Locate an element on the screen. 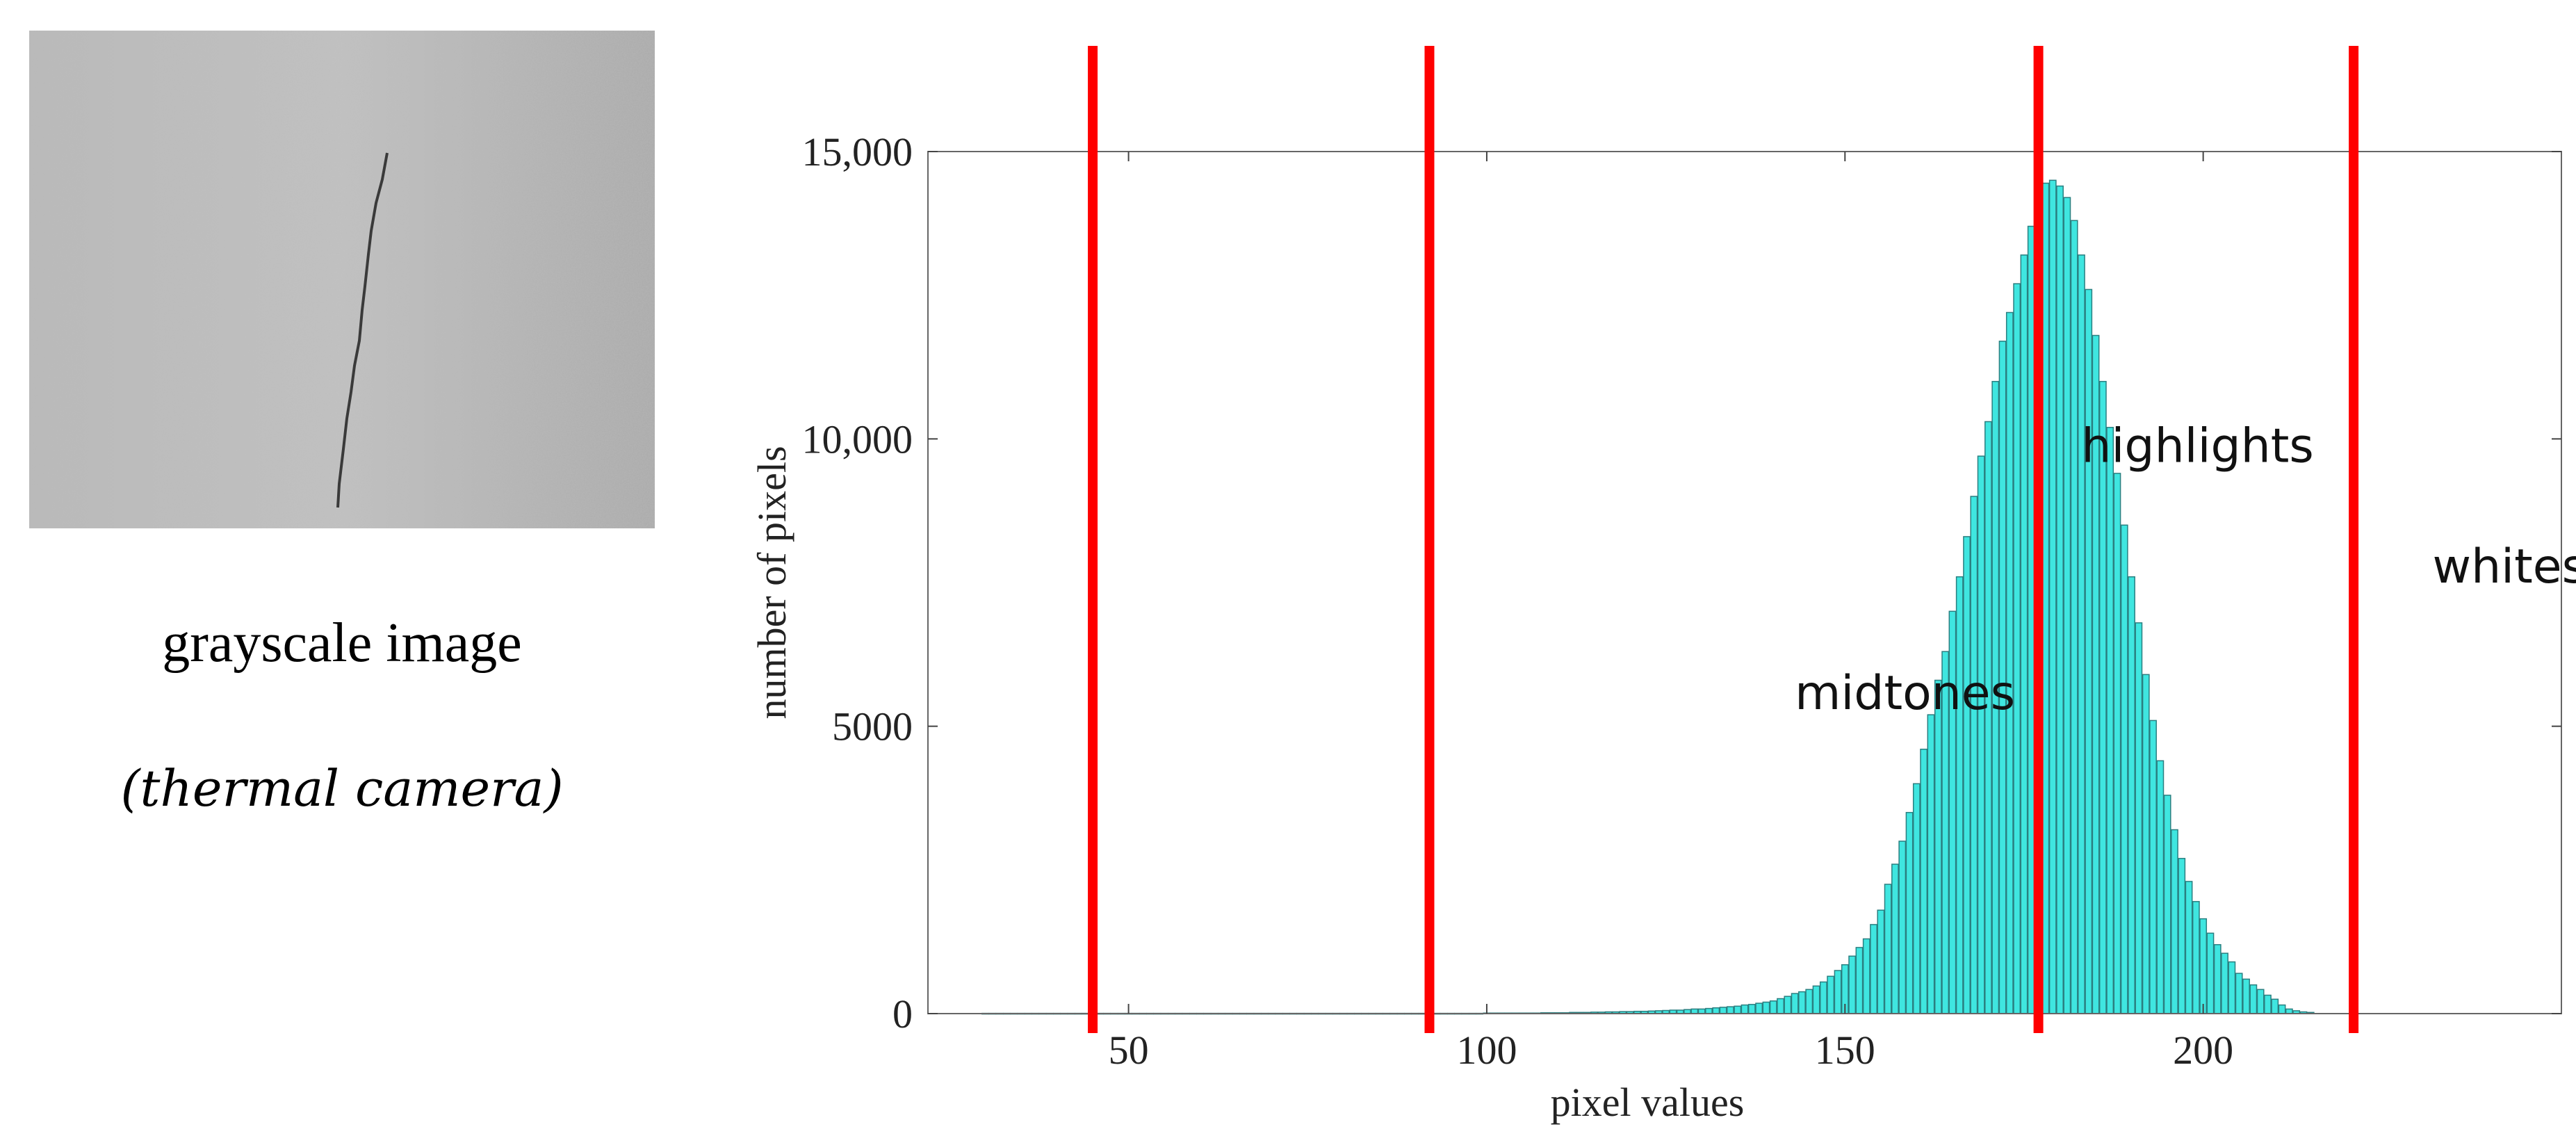 The width and height of the screenshot is (2576, 1145). x-tick-label: 150 is located at coordinates (1845, 1050).